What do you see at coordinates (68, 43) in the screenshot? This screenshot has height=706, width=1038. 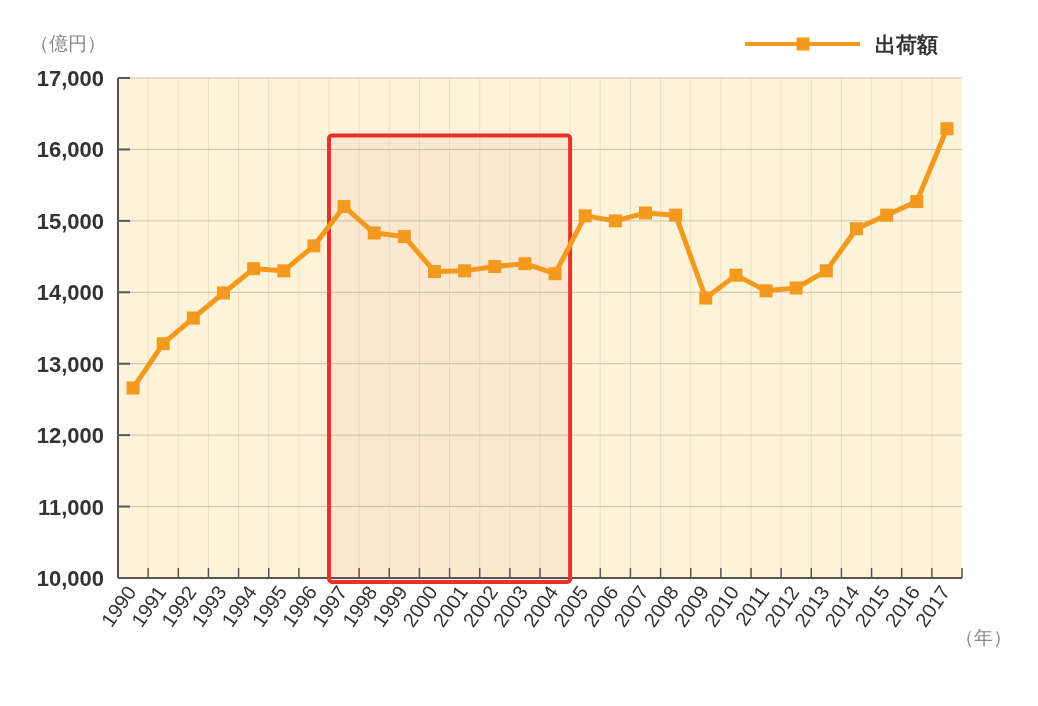 I see `y-axis-title: （億円）` at bounding box center [68, 43].